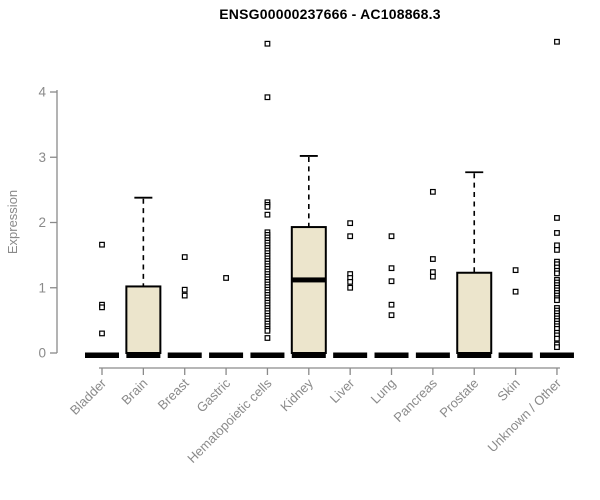 This screenshot has height=500, width=600. I want to click on x-tick-label-skin: Skin, so click(508, 390).